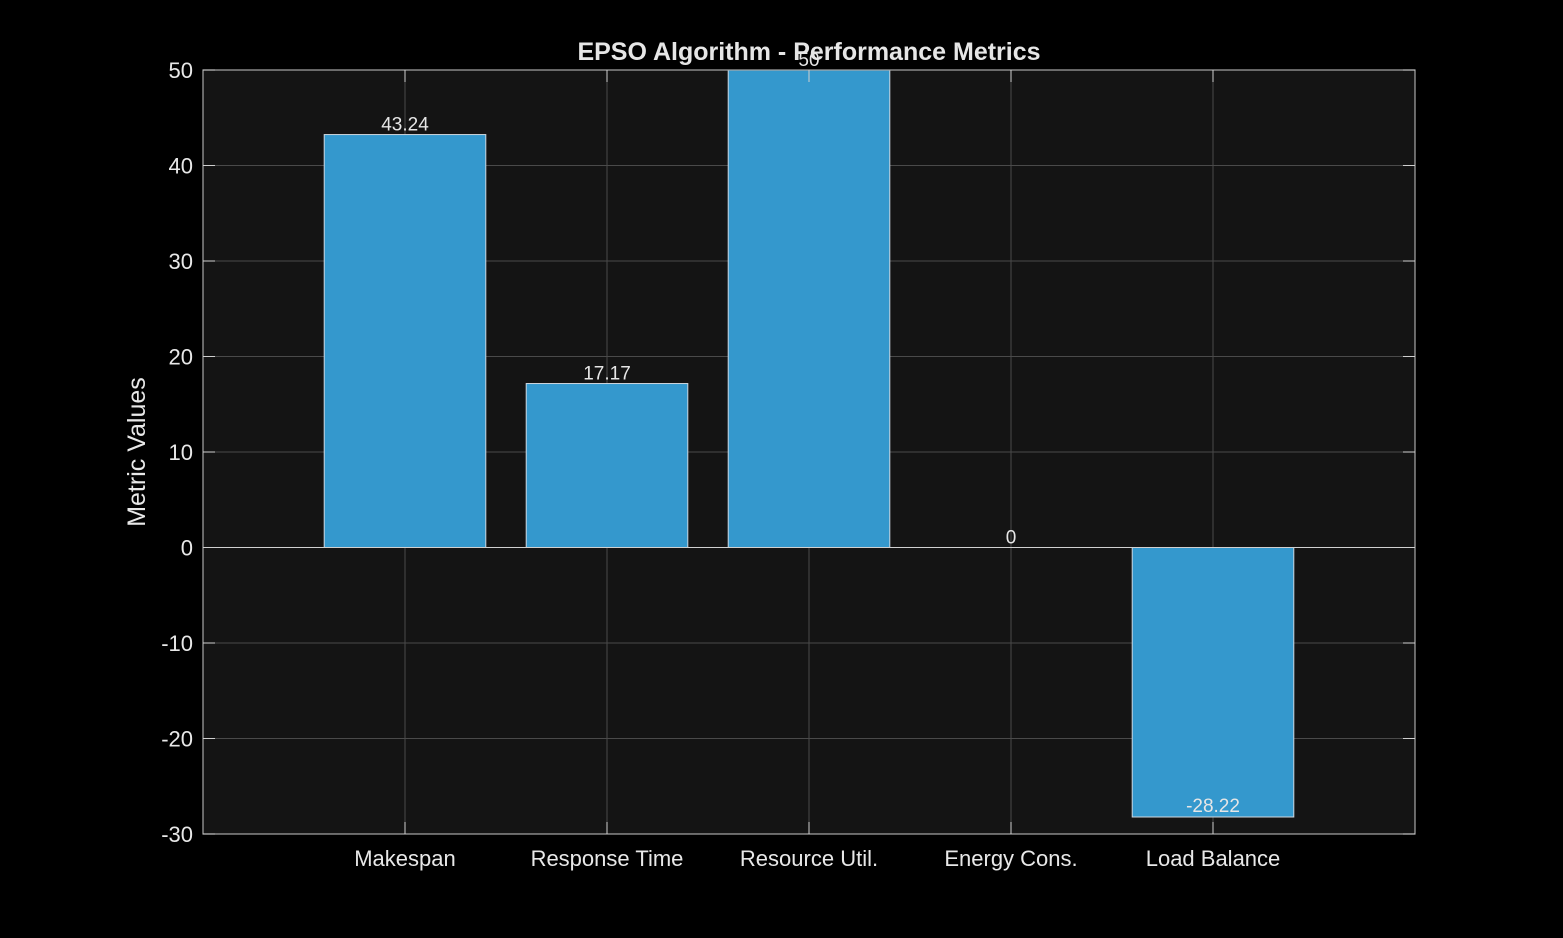 The image size is (1563, 938). I want to click on y-tick-label: 30, so click(181, 261).